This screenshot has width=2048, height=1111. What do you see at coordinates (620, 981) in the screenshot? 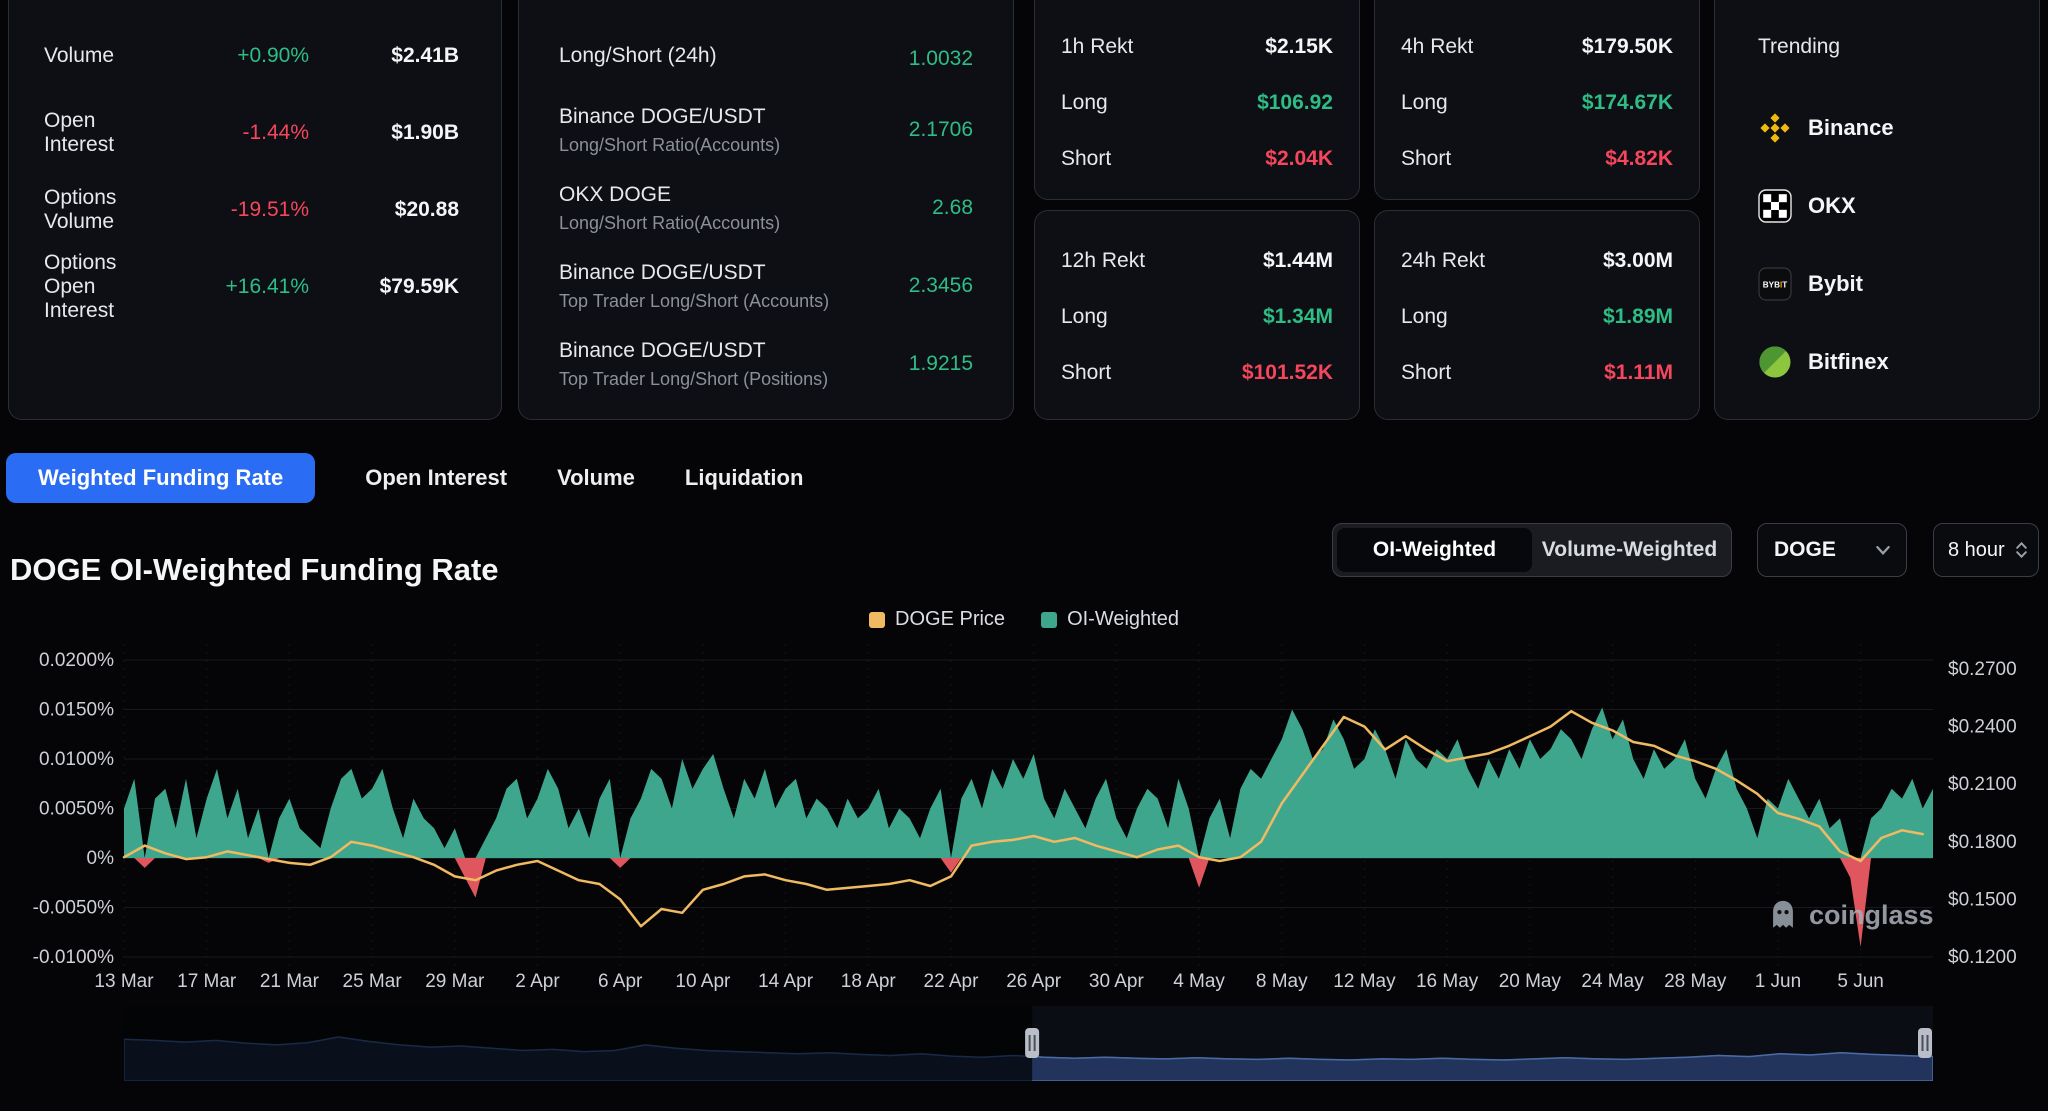
I see `x-axis-tick: 6 Apr` at bounding box center [620, 981].